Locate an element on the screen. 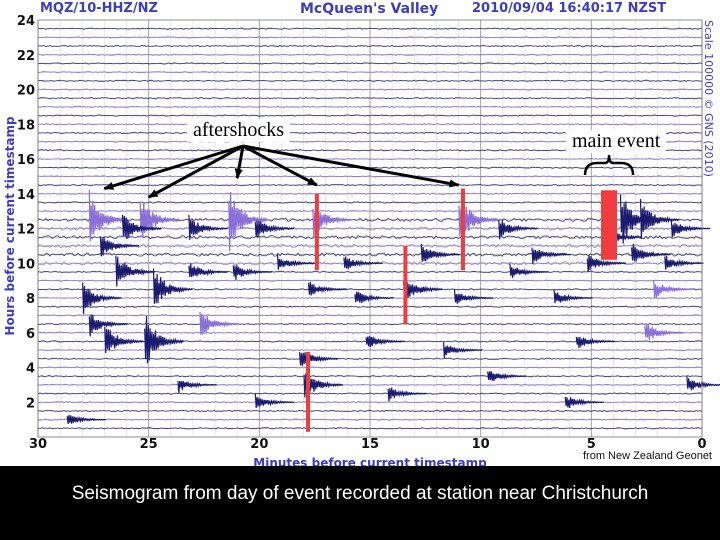  chart-title: McQueen's Valley is located at coordinates (369, 9).